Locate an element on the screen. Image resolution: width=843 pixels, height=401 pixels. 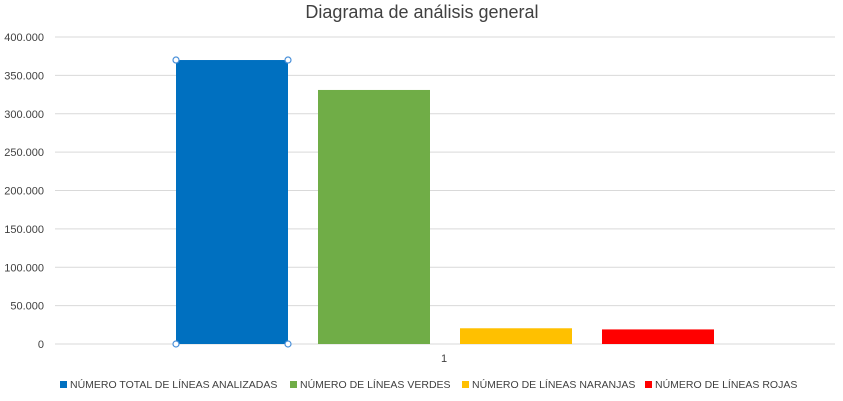
legend-label: NÚMERO DE LÍNEAS NARANJAS is located at coordinates (553, 384).